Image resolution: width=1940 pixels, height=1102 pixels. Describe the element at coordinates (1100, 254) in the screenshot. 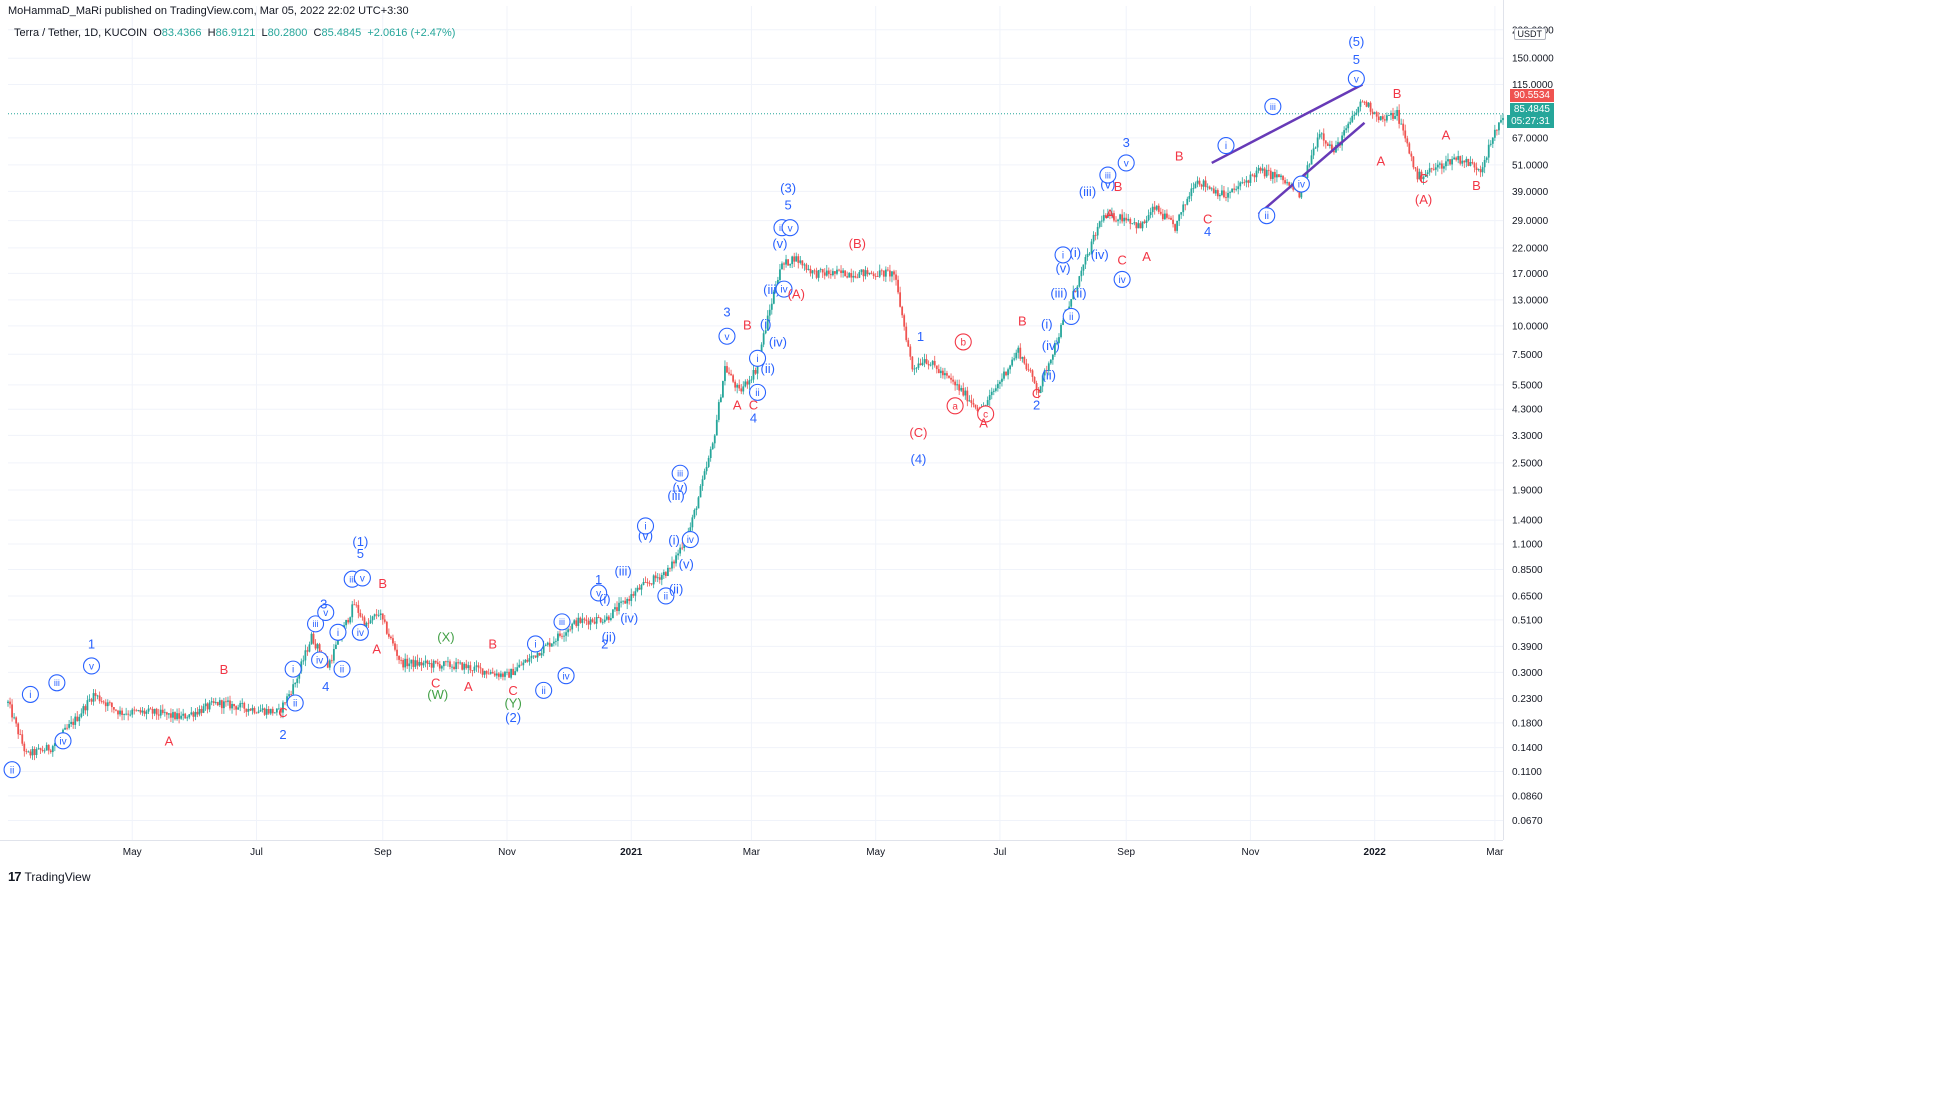

I see `wave-label: (iv)` at that location.